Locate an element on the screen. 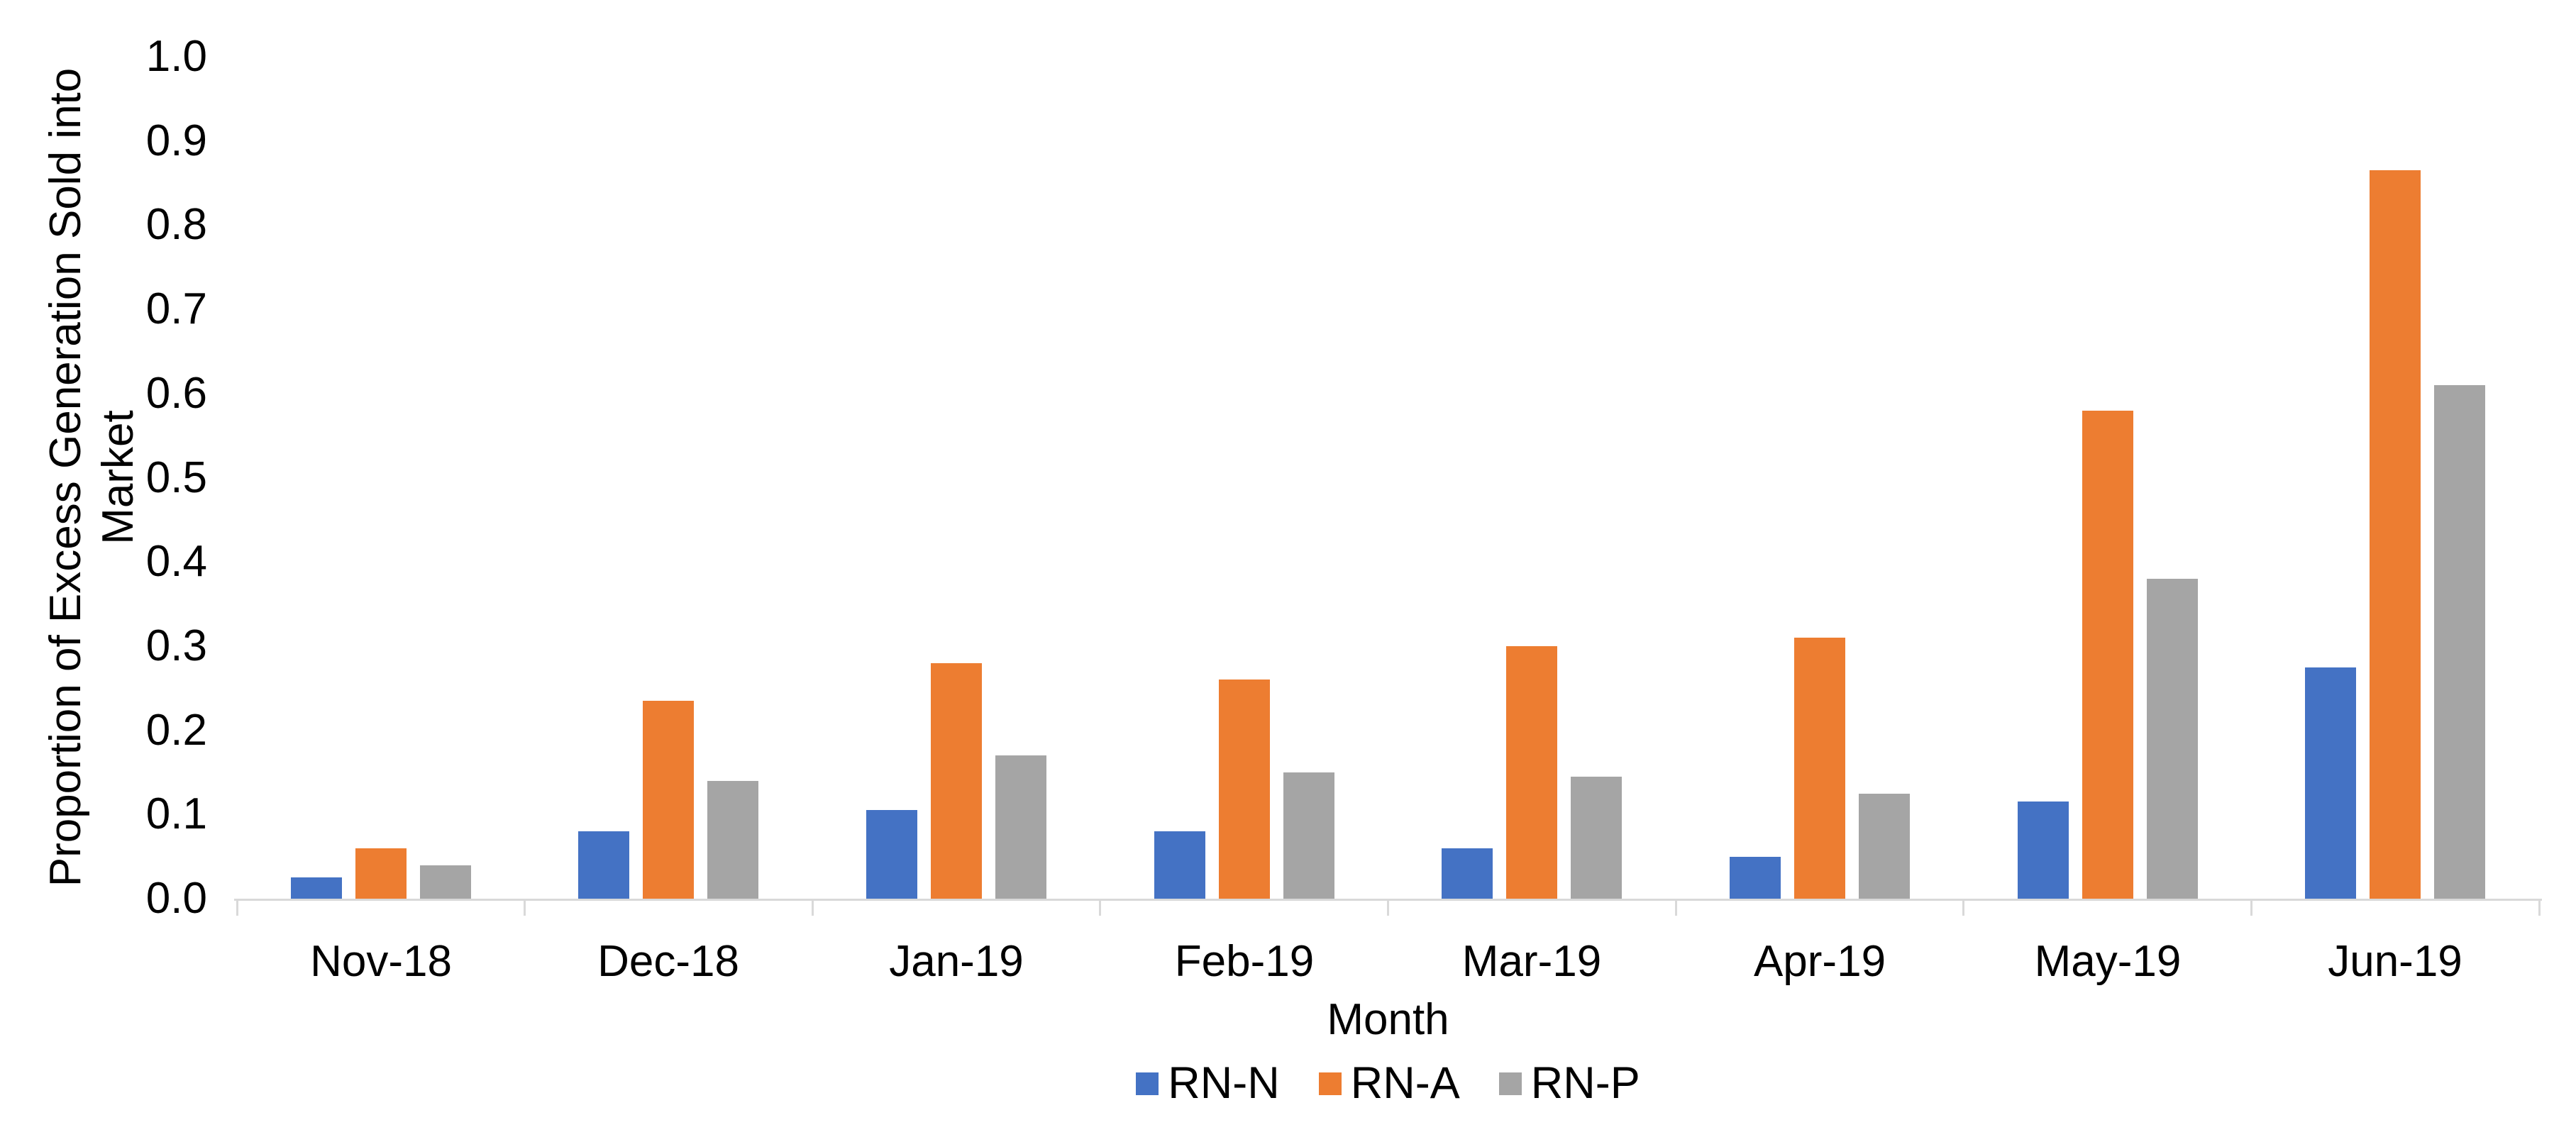 This screenshot has width=2576, height=1137. legend-marker-RN-A is located at coordinates (1330, 1083).